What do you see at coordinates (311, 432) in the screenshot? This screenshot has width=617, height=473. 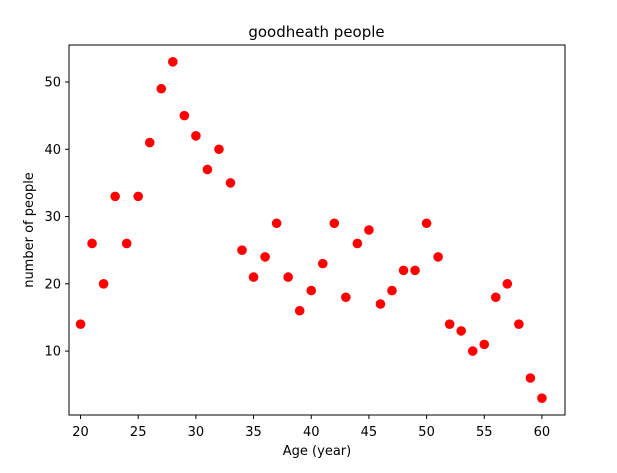 I see `x-tick-label: 40` at bounding box center [311, 432].